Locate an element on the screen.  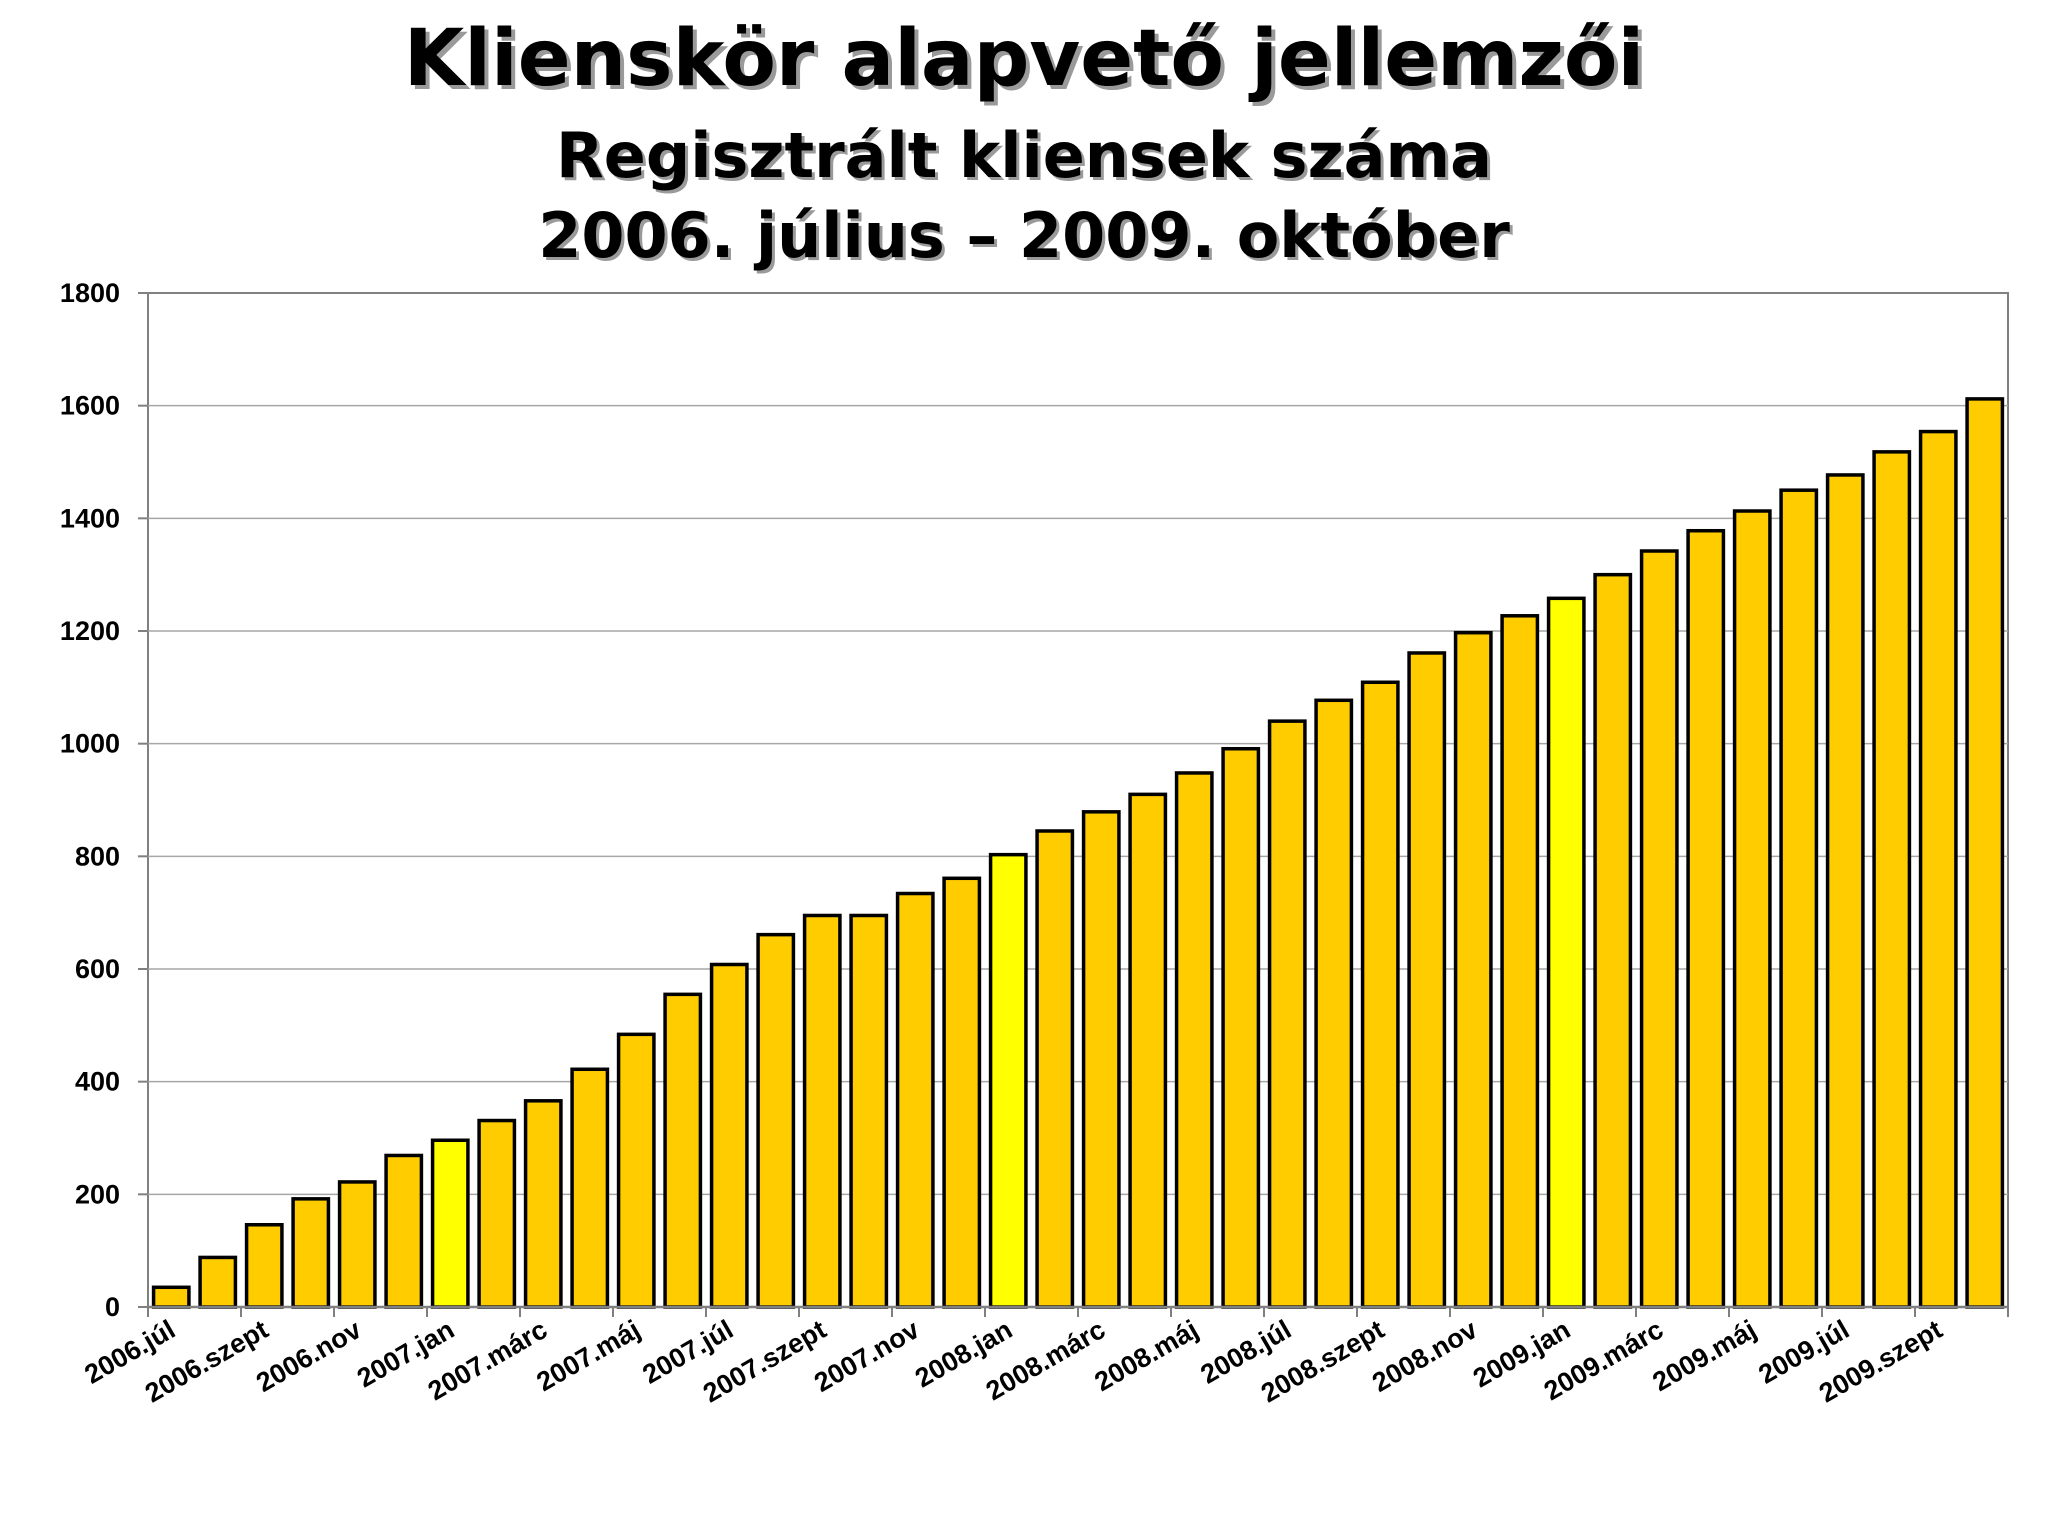
chart-title: Klienskör alapvető jellemzői is located at coordinates (1024, 59).